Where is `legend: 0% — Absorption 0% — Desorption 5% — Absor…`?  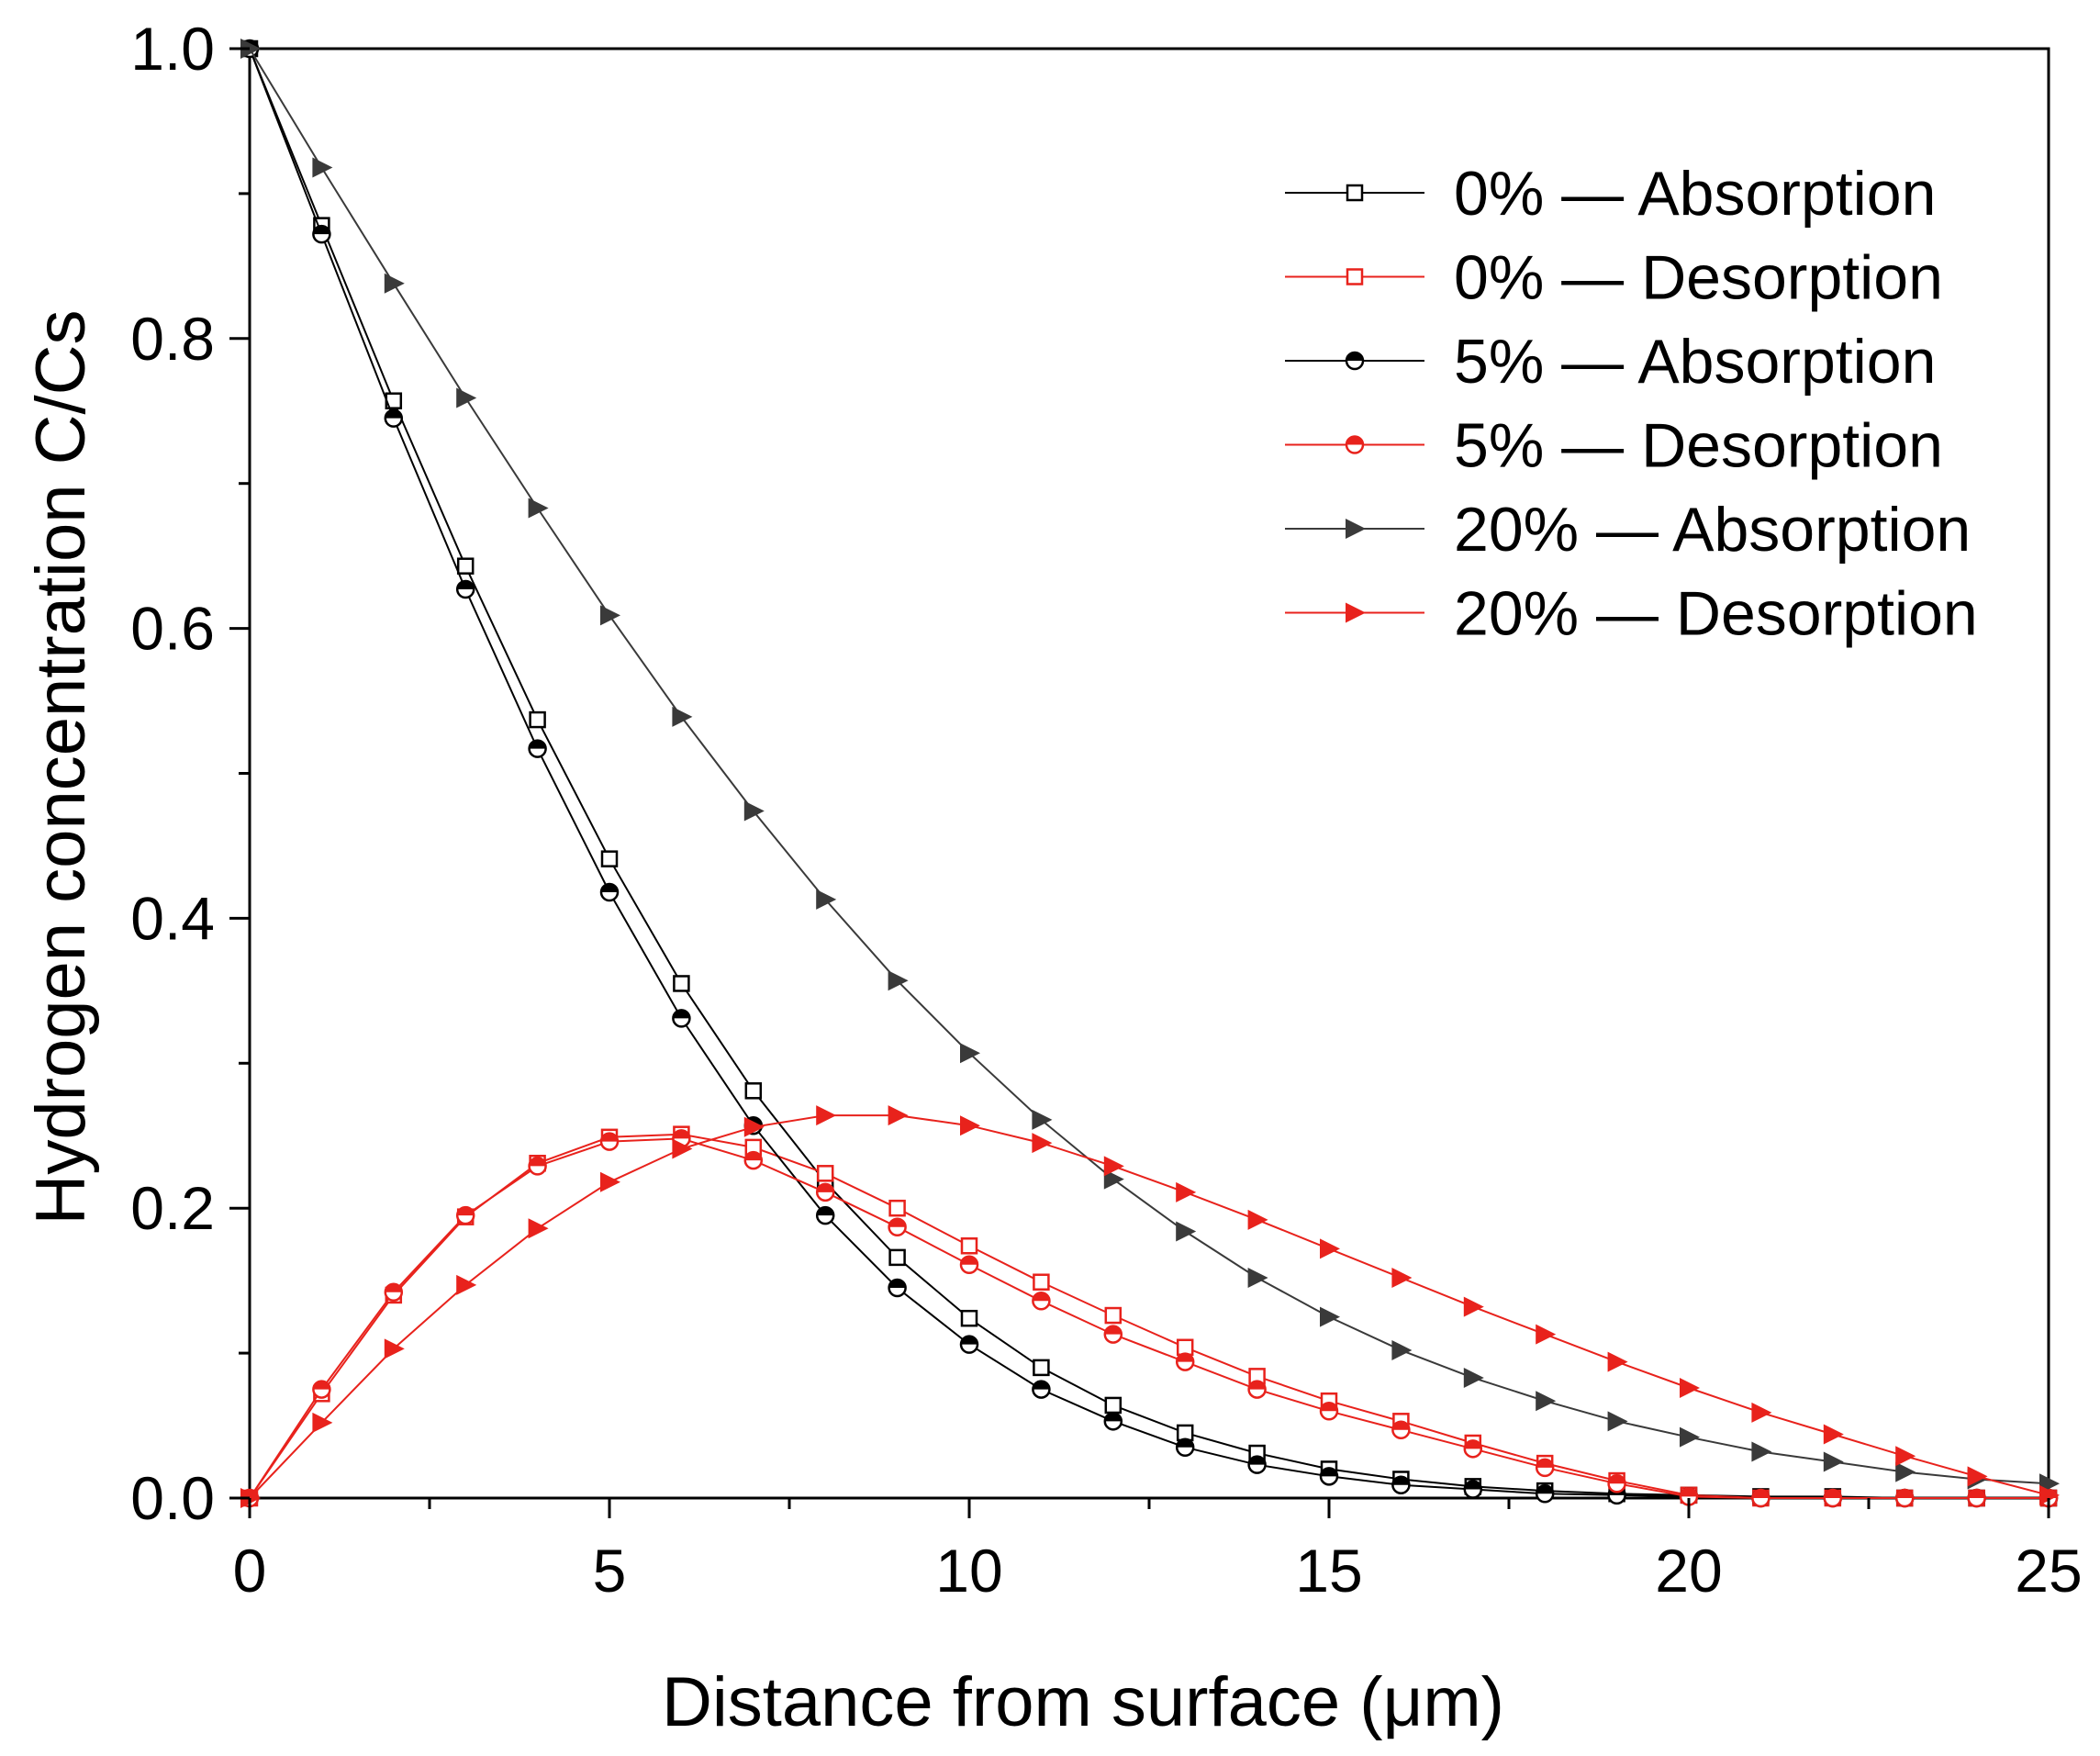
legend: 0% — Absorption 0% — Desorption 5% — Absor… is located at coordinates (1631, 404).